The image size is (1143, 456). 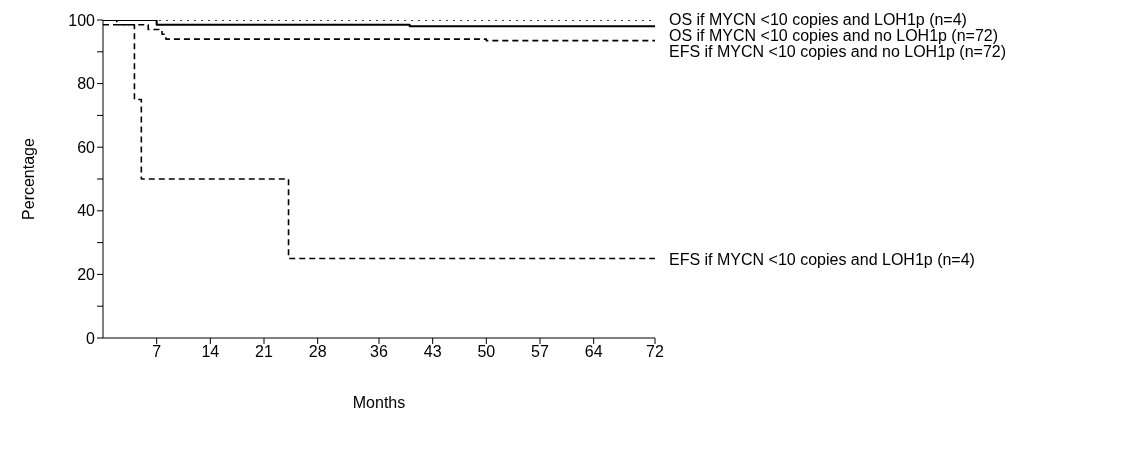 What do you see at coordinates (593, 352) in the screenshot?
I see `x-tick-label: 64` at bounding box center [593, 352].